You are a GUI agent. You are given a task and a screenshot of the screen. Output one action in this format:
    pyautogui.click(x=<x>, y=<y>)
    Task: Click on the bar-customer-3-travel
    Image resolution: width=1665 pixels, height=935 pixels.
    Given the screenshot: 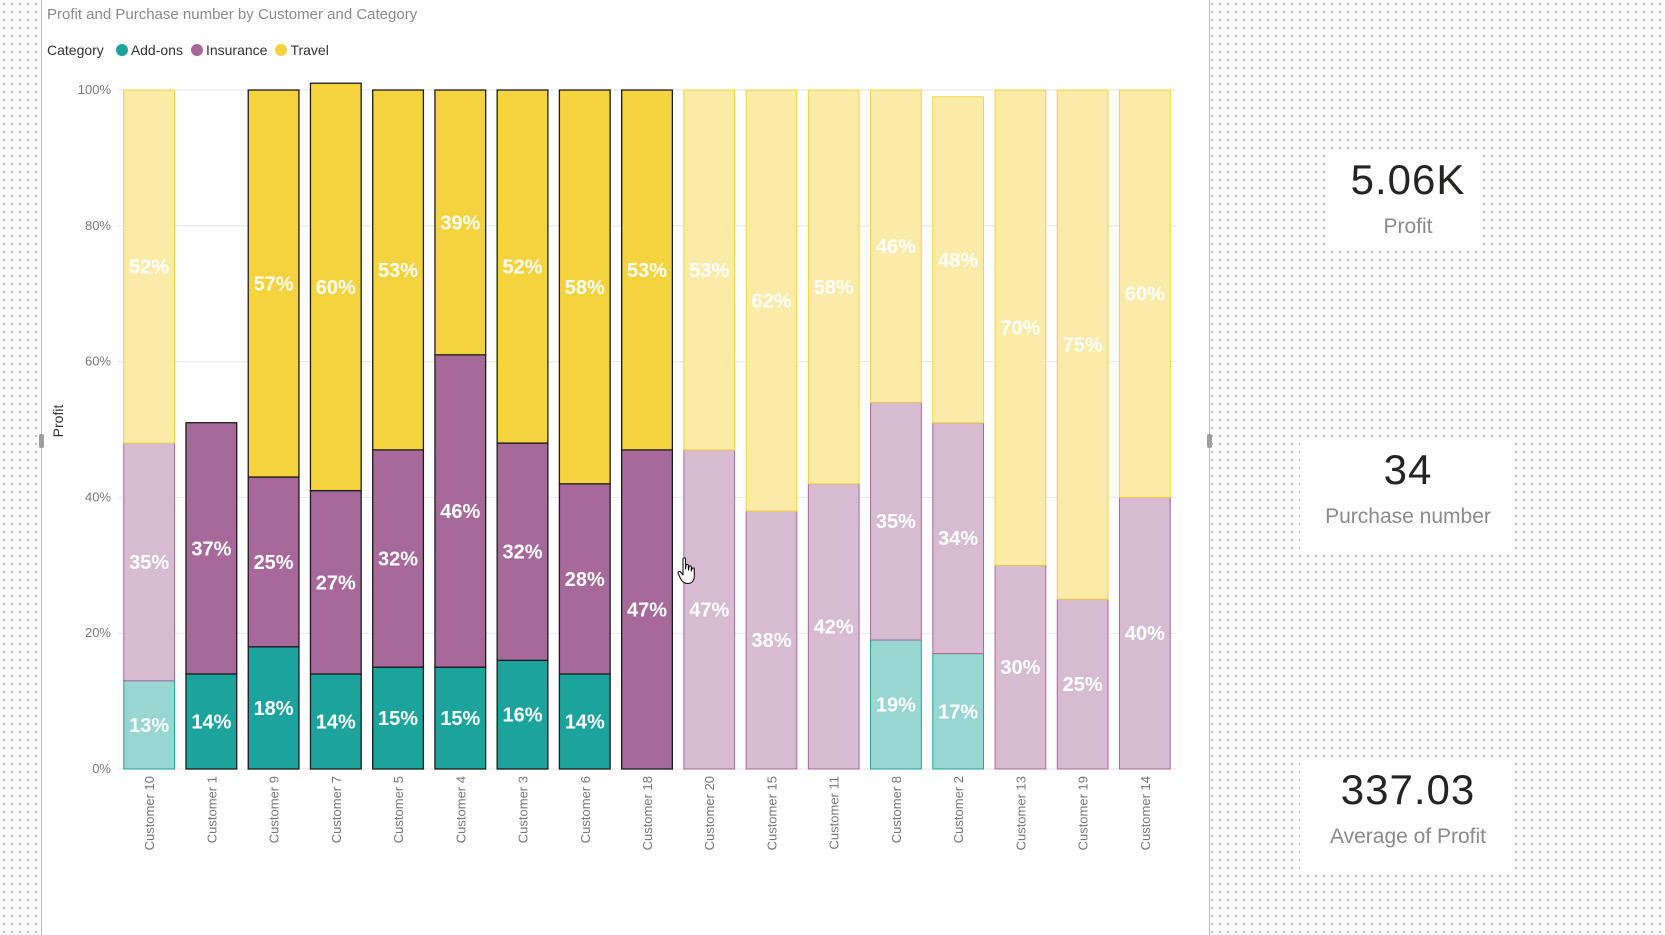 What is the action you would take?
    pyautogui.click(x=522, y=266)
    